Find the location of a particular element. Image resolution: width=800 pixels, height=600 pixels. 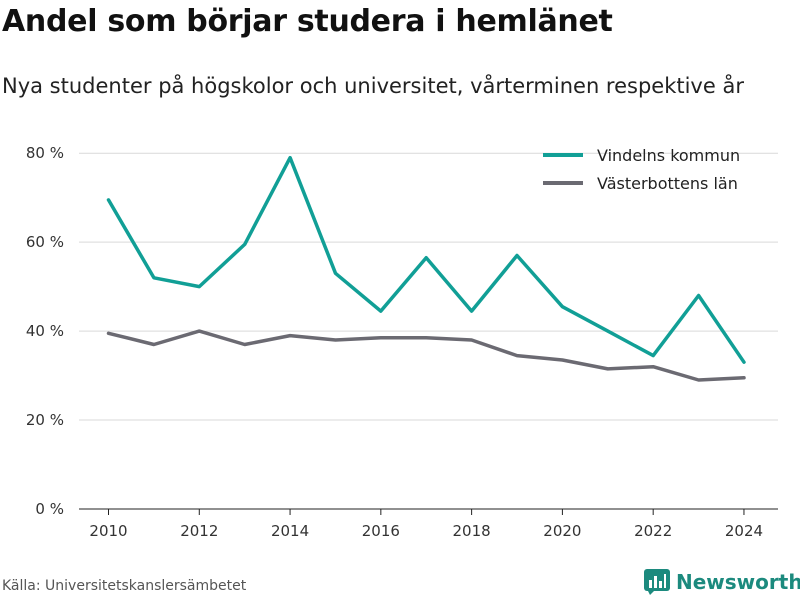

brand-logo: Newsworthy is located at coordinates (722, 582).